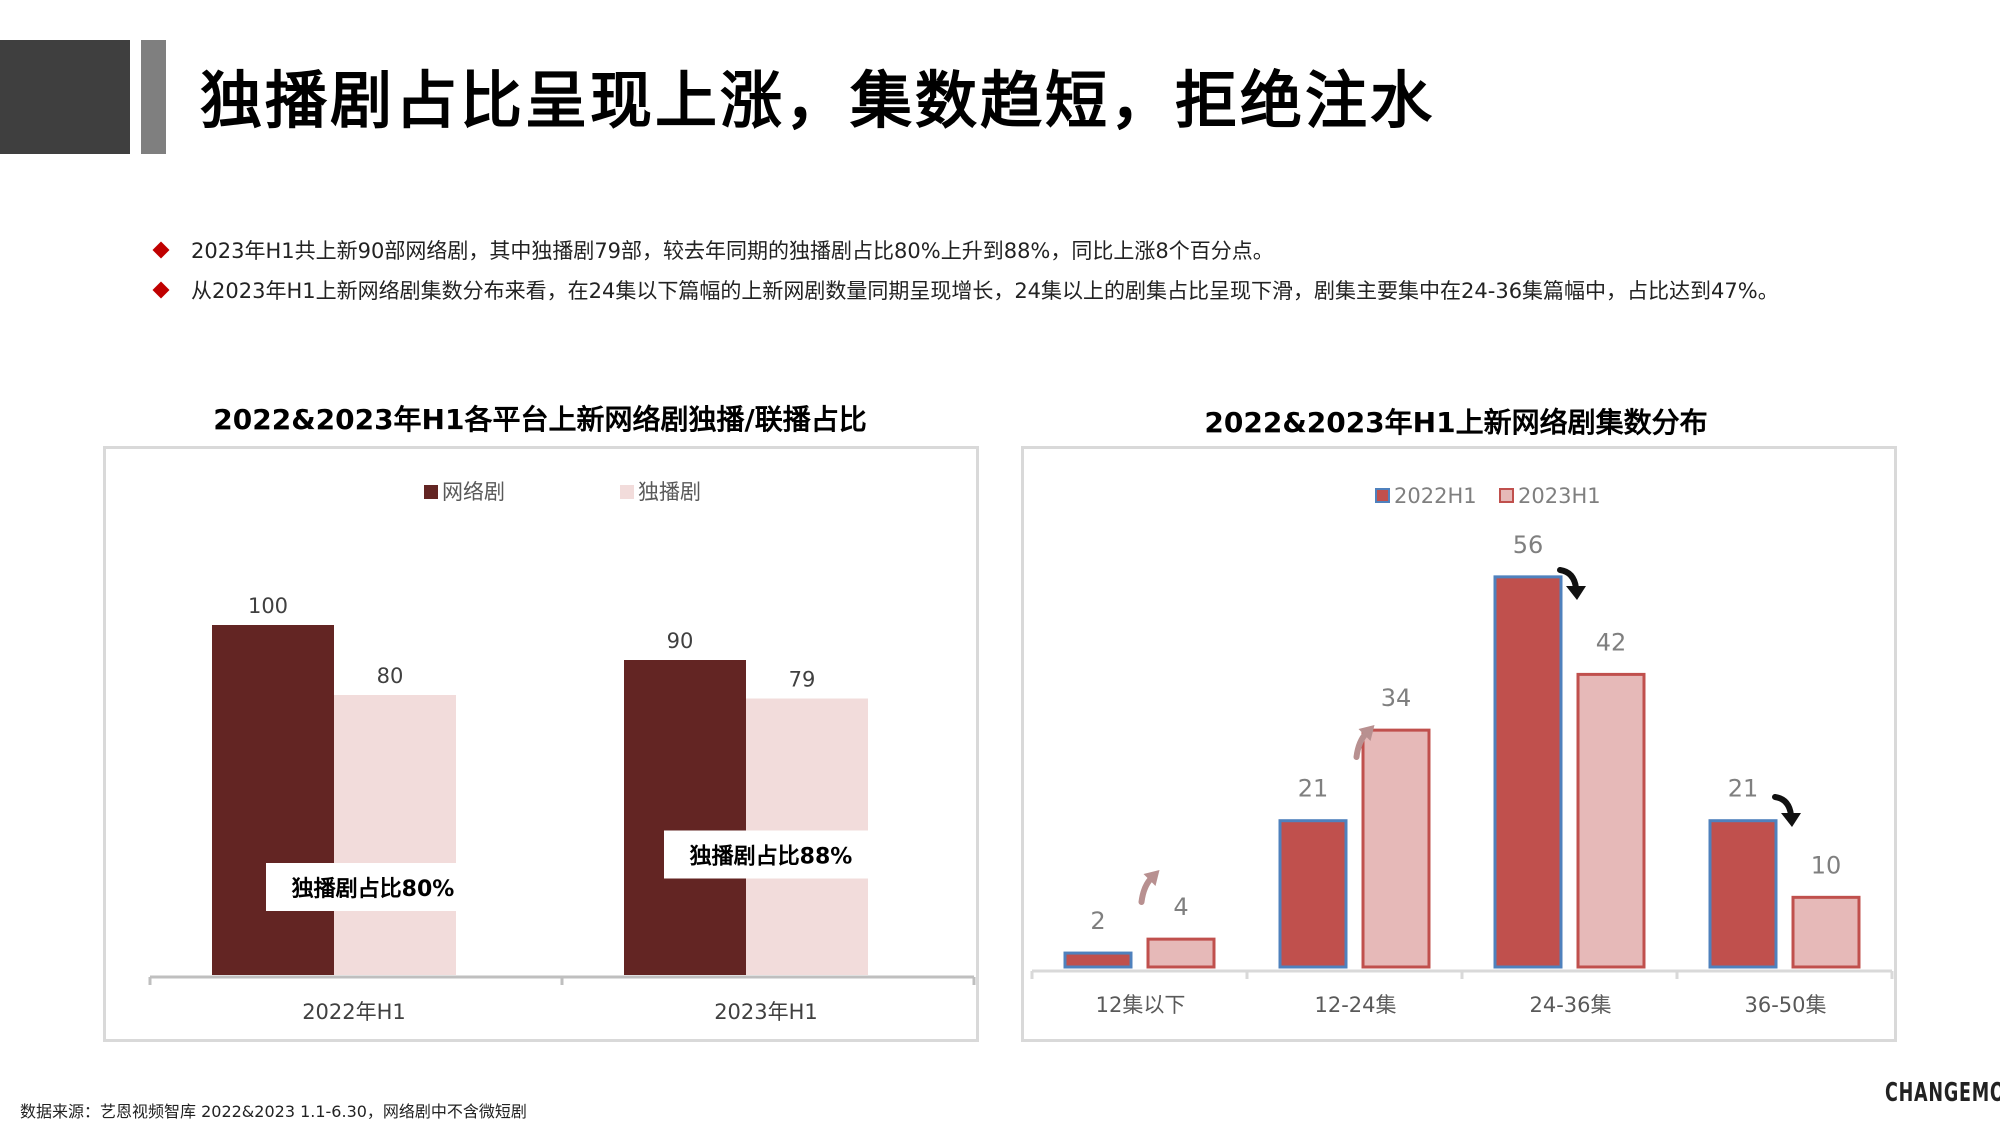 This screenshot has width=2000, height=1125. I want to click on data-label: 2, so click(1097, 921).